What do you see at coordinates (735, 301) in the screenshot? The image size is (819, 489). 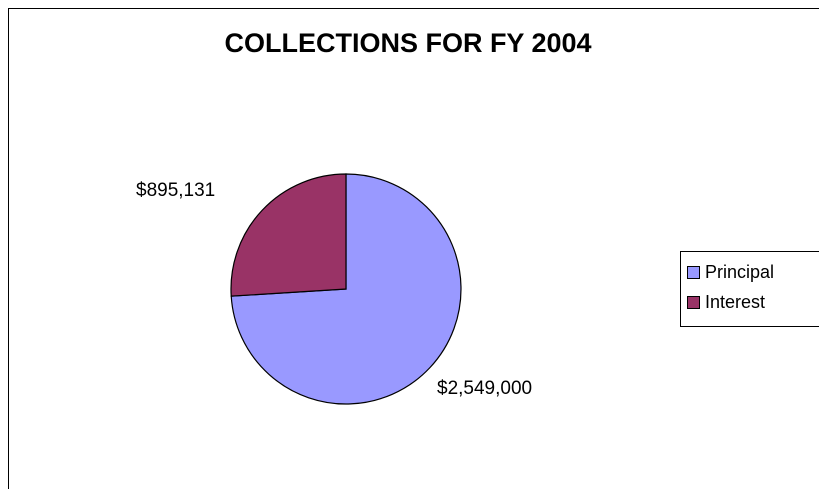 I see `legend-label-interest: Interest` at bounding box center [735, 301].